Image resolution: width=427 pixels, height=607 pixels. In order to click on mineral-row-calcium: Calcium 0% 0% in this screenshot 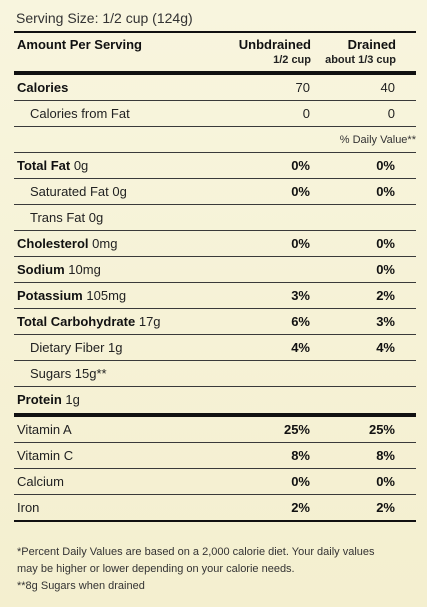, I will do `click(215, 482)`.